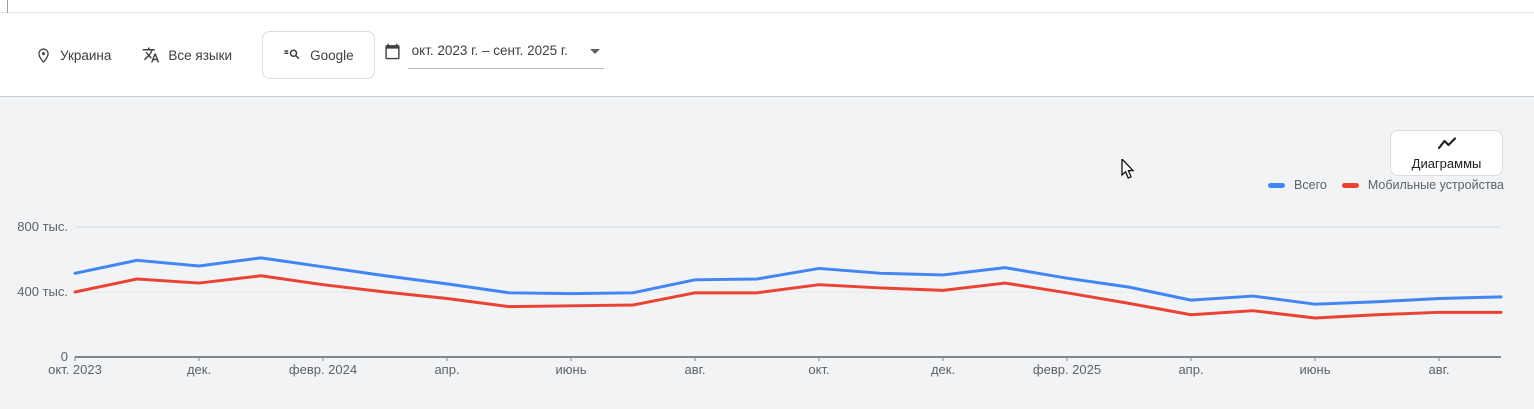 The width and height of the screenshot is (1534, 409). Describe the element at coordinates (392, 54) in the screenshot. I see `calendar-icon` at that location.